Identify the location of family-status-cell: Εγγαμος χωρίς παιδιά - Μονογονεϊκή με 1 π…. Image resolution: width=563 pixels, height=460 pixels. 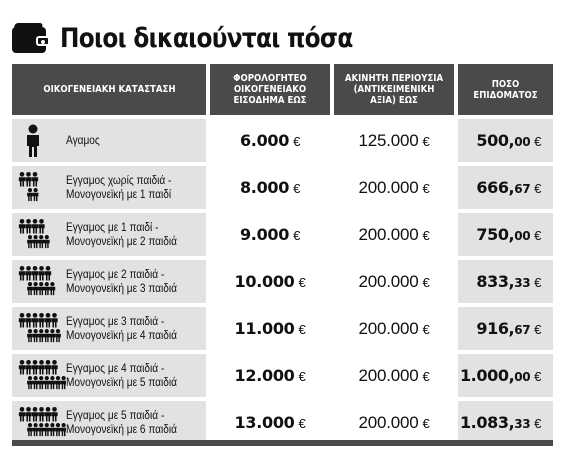
(109, 187).